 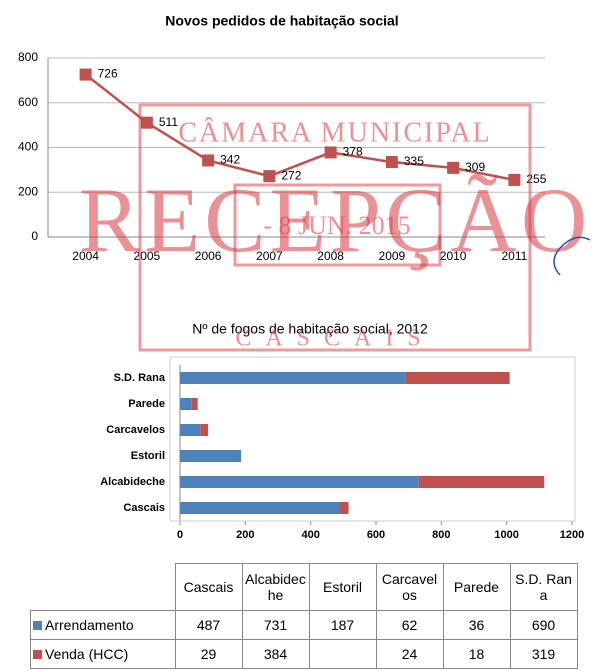 What do you see at coordinates (135, 430) in the screenshot?
I see `y-tick-label: Carcavelos` at bounding box center [135, 430].